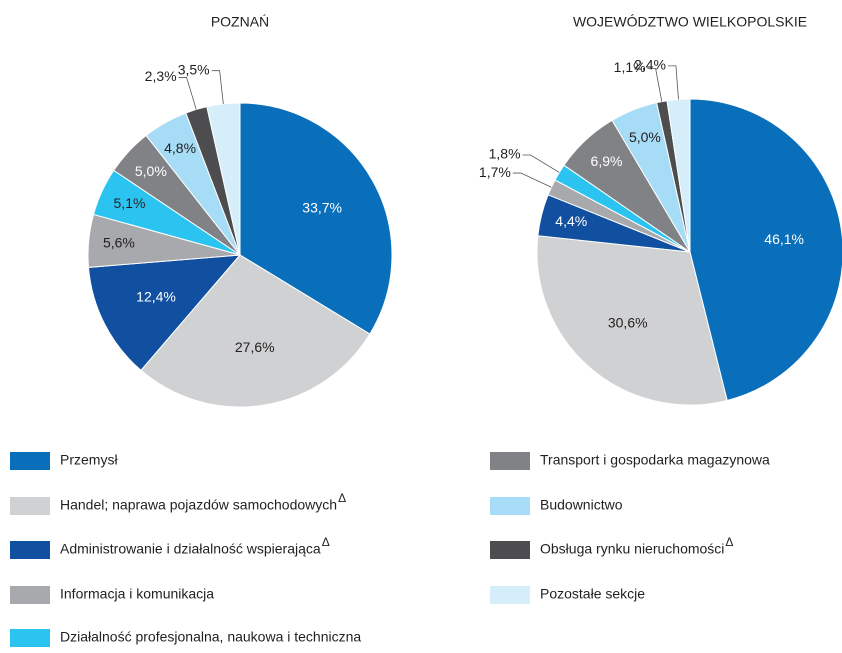 The height and width of the screenshot is (653, 842). Describe the element at coordinates (655, 460) in the screenshot. I see `legend-label: Transport i gospodarka magazynowa` at that location.